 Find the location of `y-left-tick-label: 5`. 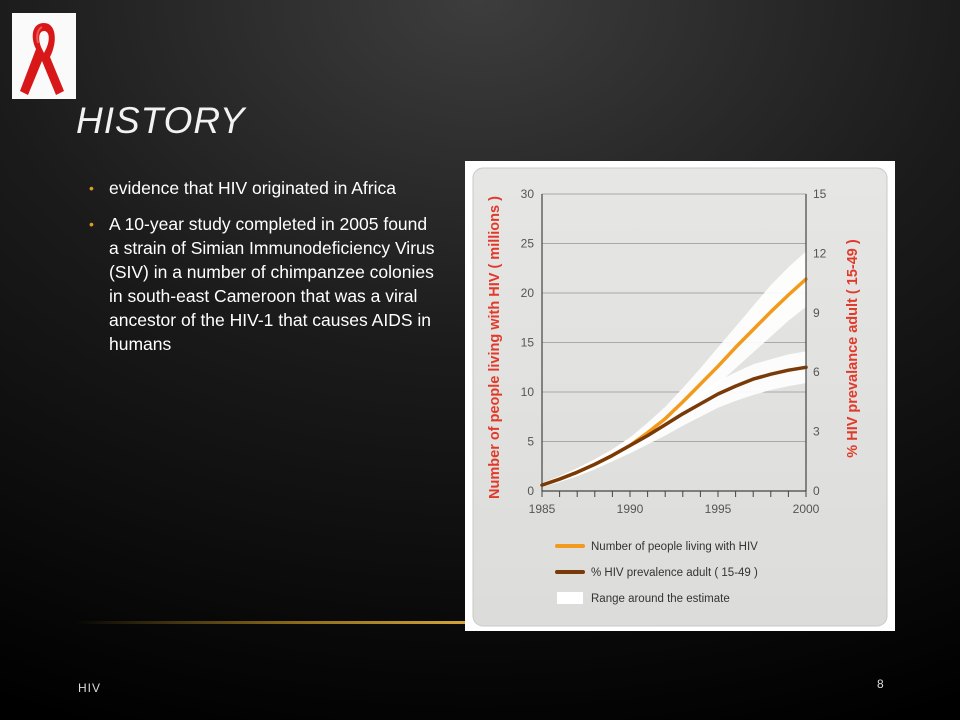

y-left-tick-label: 5 is located at coordinates (530, 442).